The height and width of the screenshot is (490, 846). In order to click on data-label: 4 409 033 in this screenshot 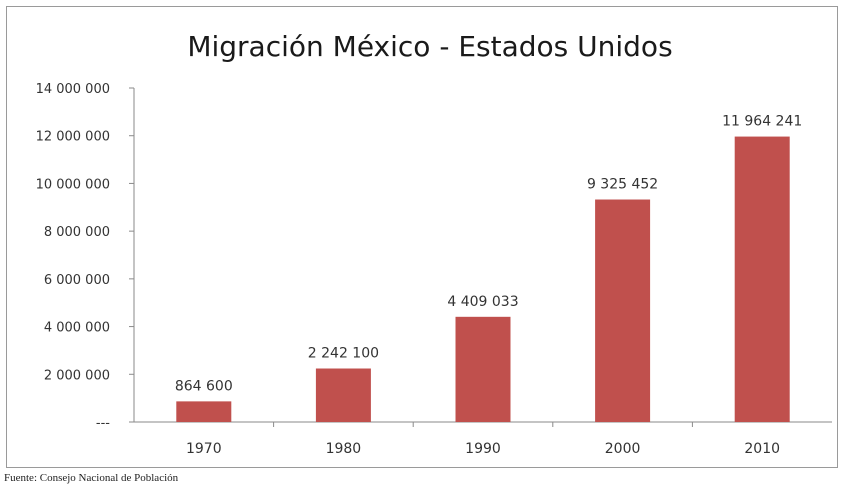, I will do `click(482, 302)`.